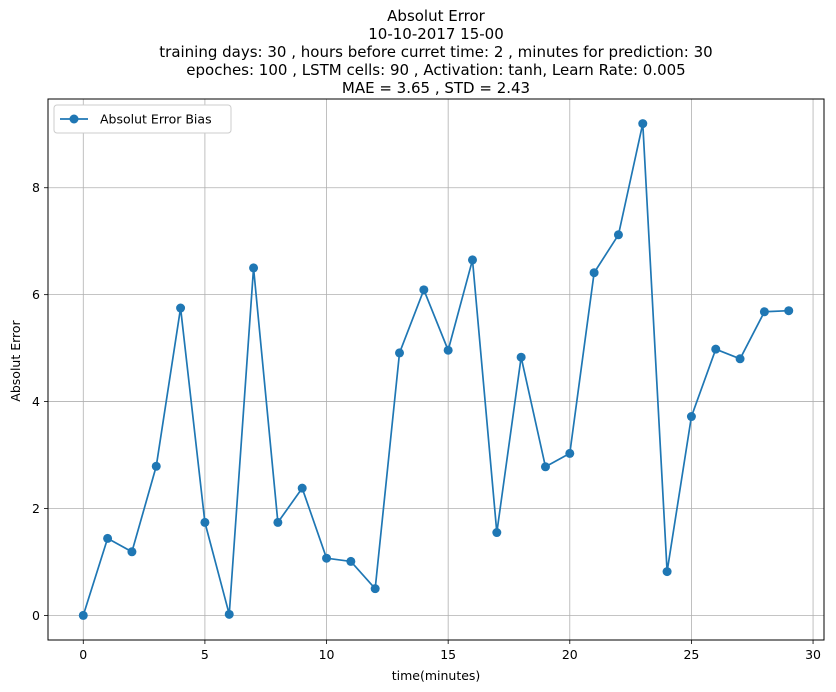  I want to click on x-tick-label: 10, so click(327, 654).